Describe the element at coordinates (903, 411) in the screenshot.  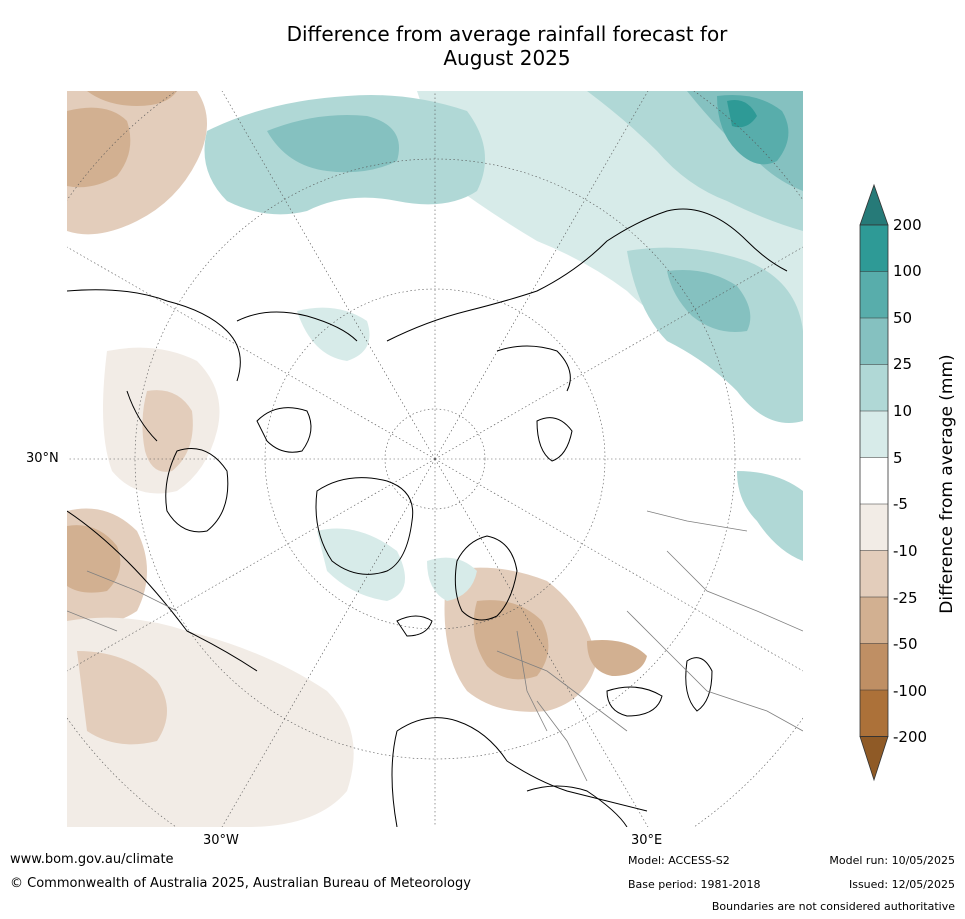
I see `colorbar-tick-10: 10` at that location.